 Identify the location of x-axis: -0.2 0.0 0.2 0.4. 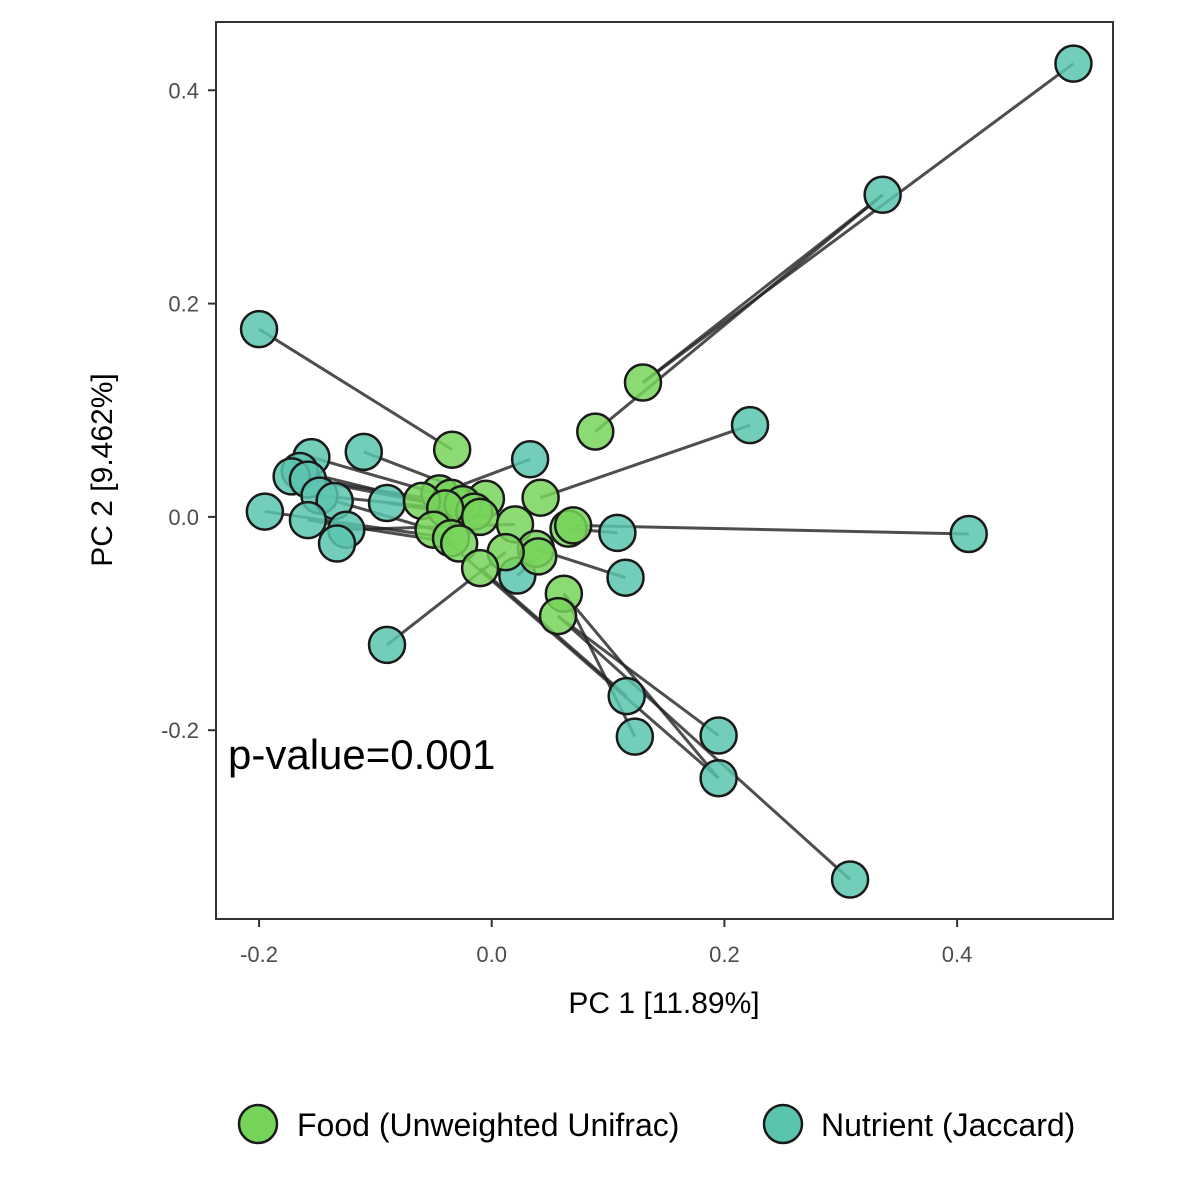
(606, 943).